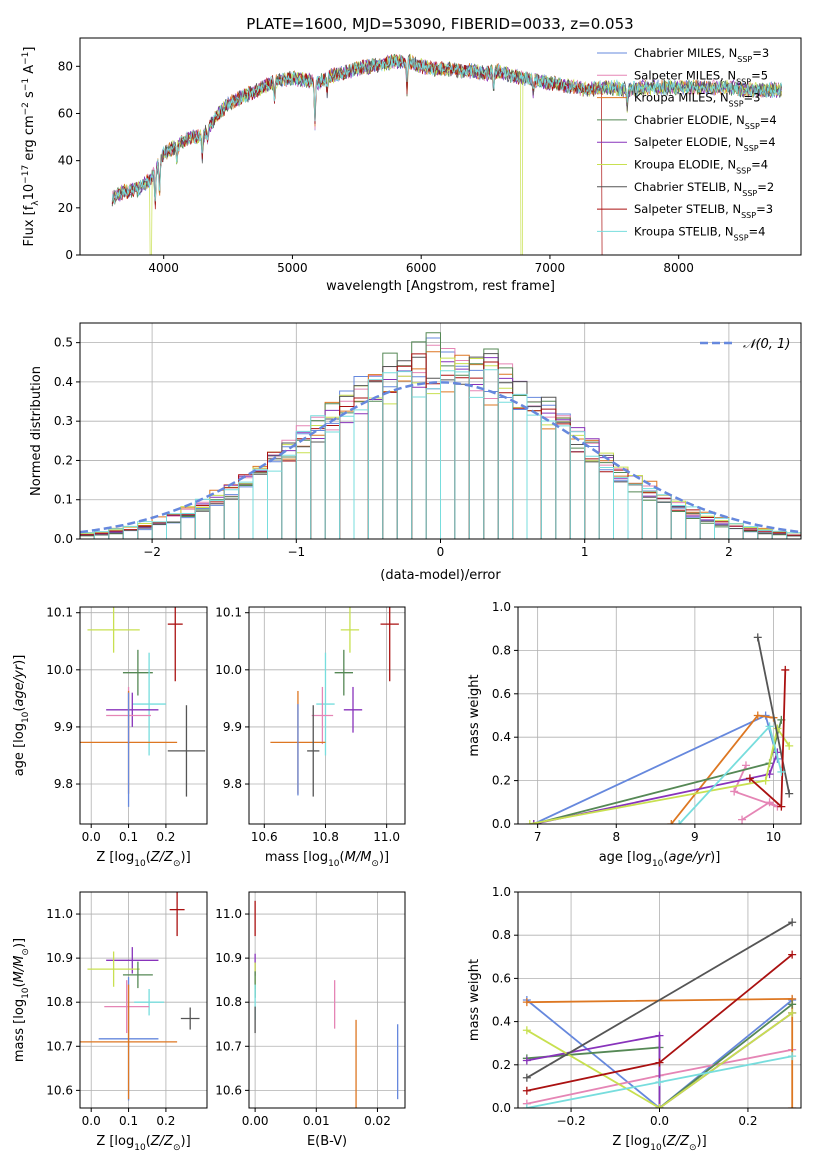 The image size is (819, 1170). Describe the element at coordinates (29, 71) in the screenshot. I see `label-part: A` at that location.